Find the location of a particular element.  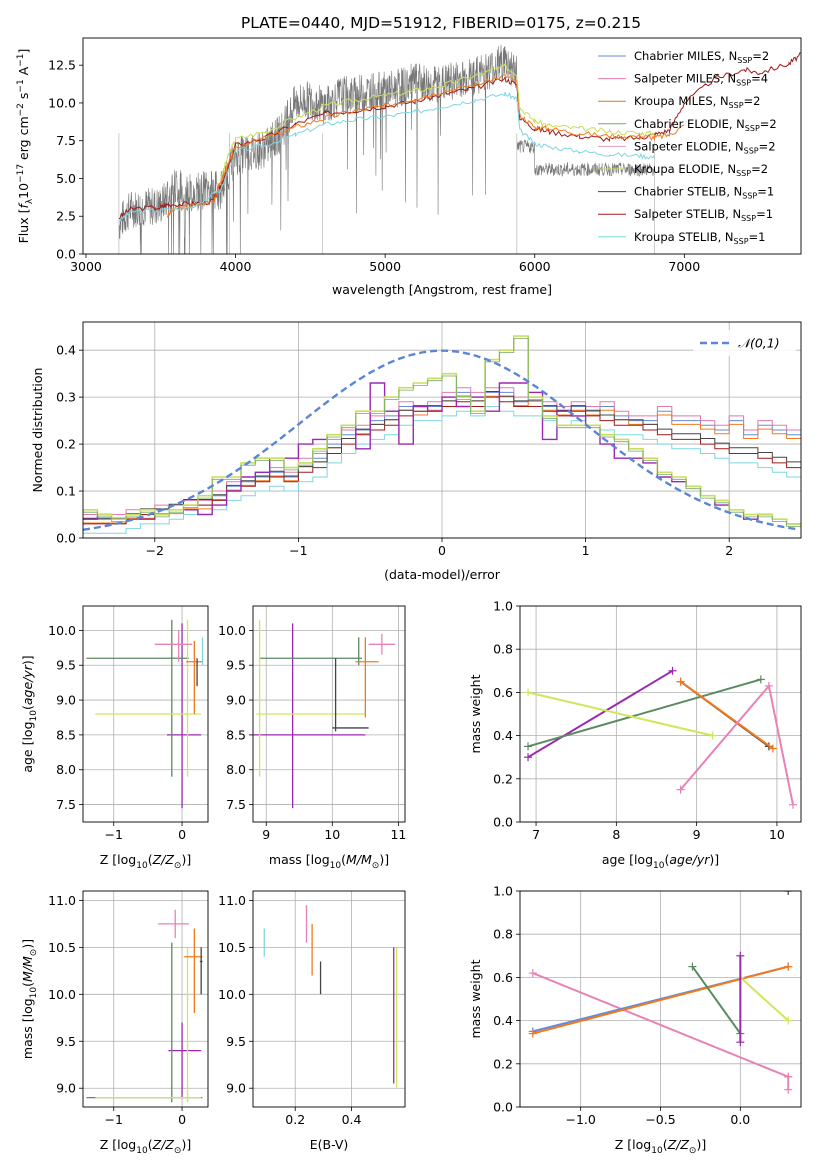

legend-label: Chabrier MILES, NSSP=2 is located at coordinates (701, 57).